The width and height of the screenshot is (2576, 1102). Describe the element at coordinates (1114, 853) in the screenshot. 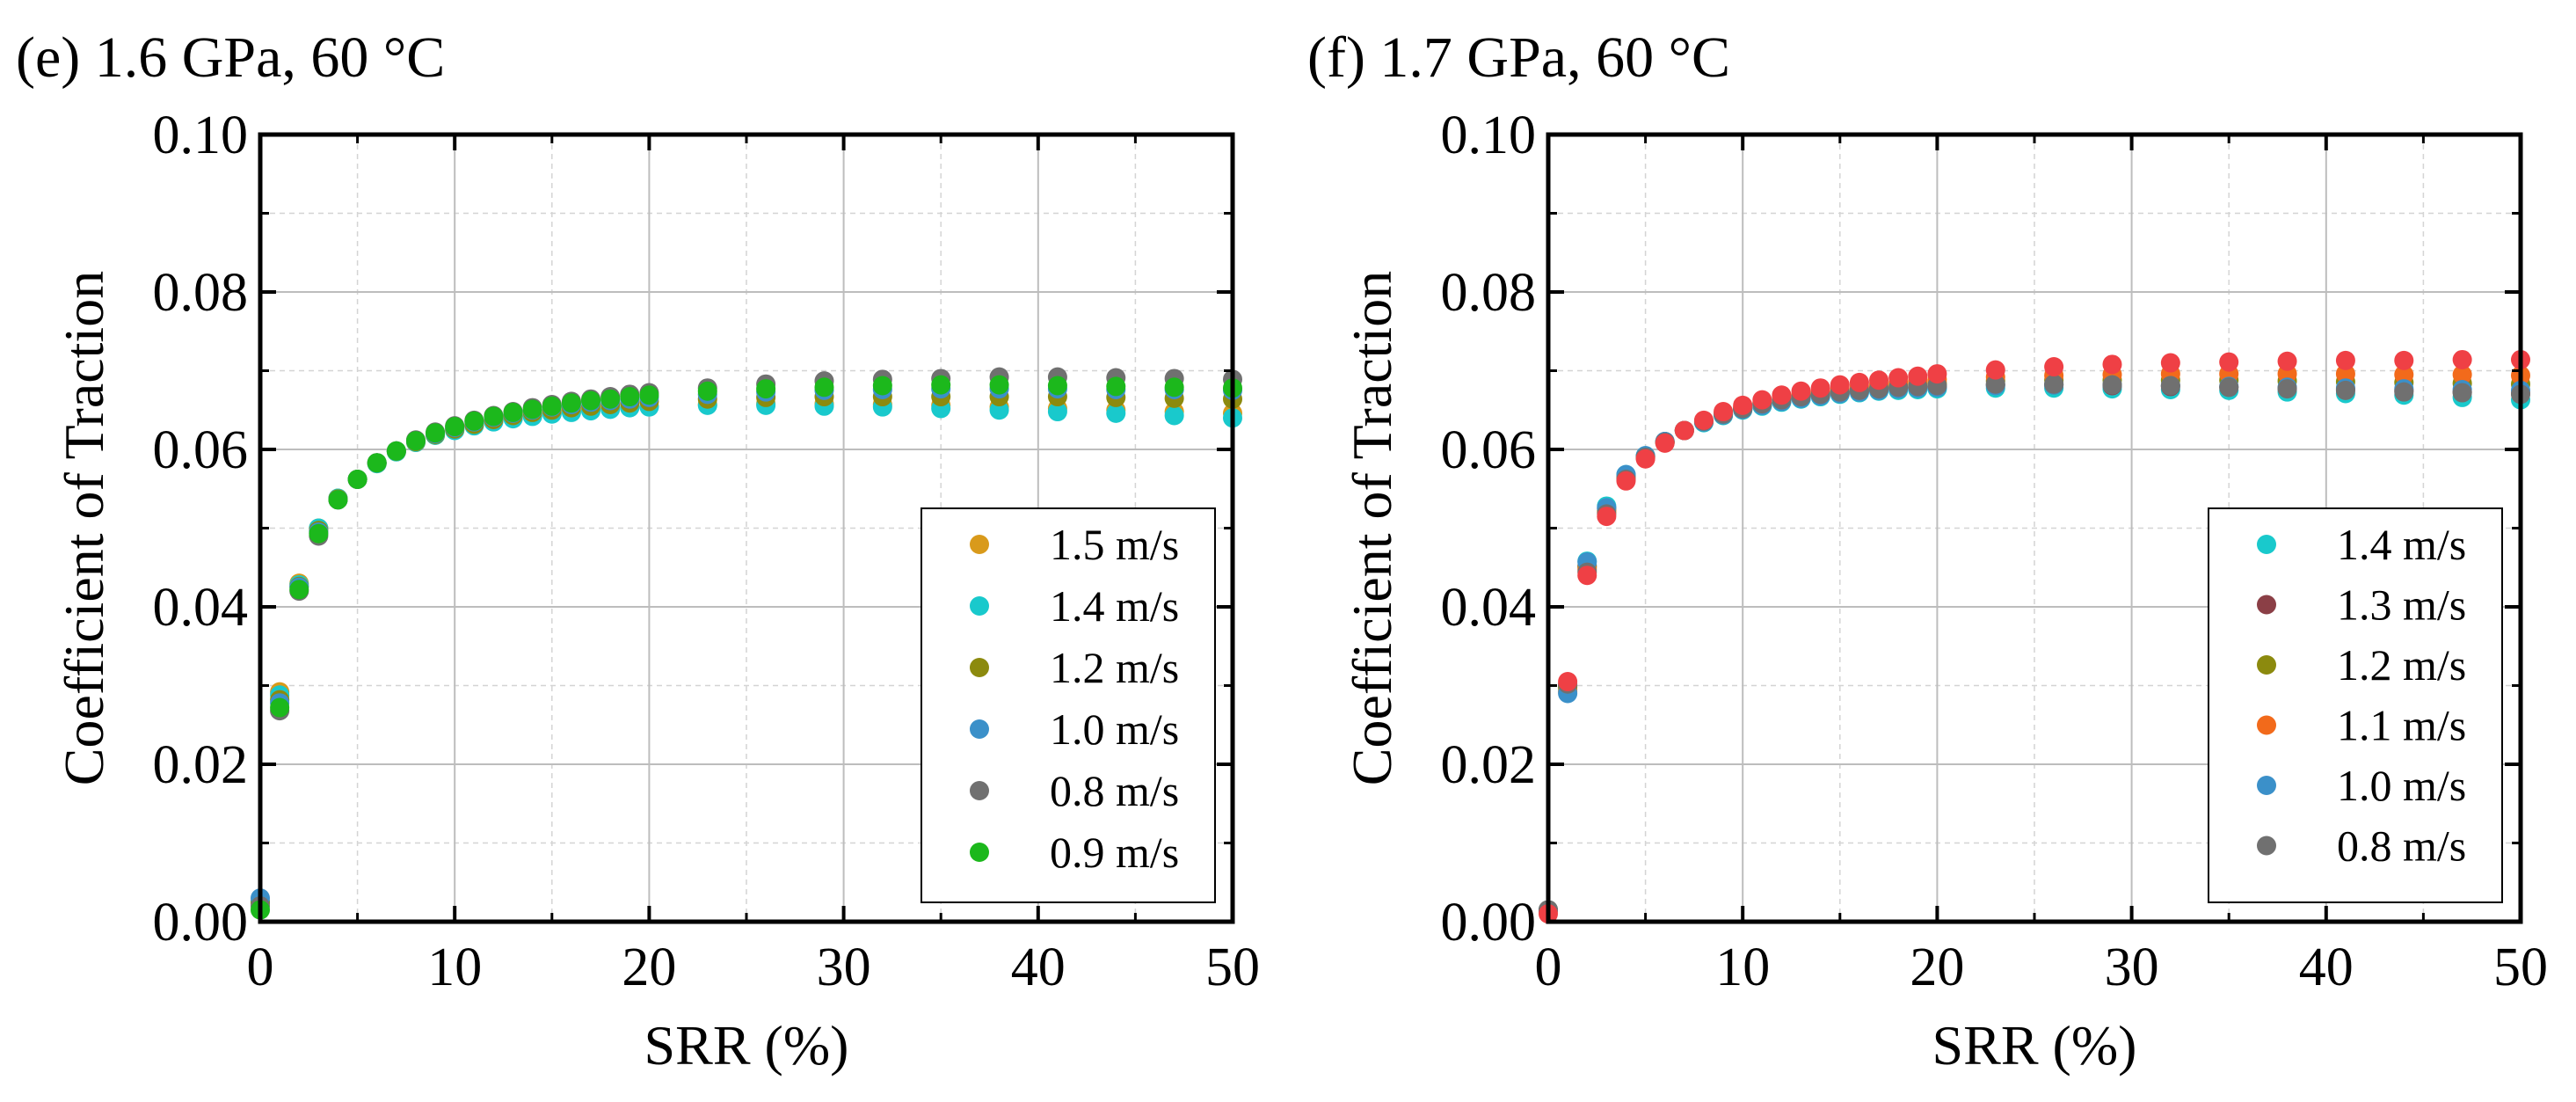

I see `legend-label: 0.9 m/s` at that location.